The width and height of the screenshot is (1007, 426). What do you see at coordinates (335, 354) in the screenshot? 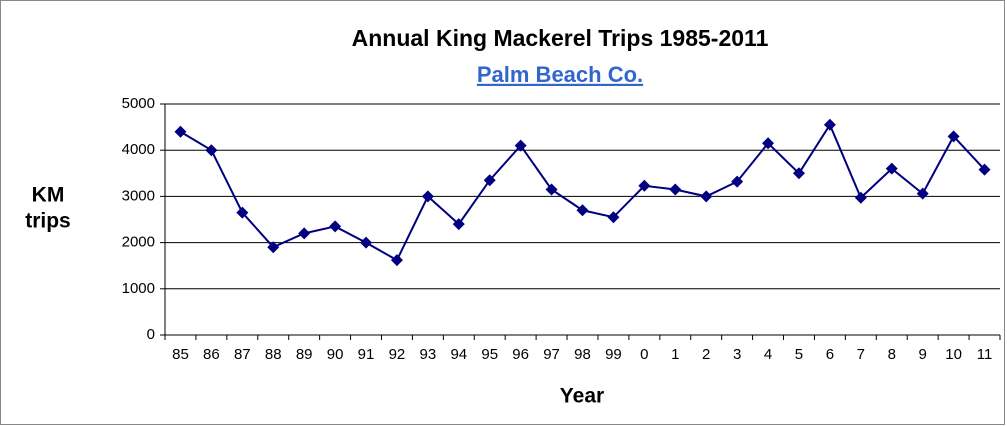
I see `x-tick-label: 90` at bounding box center [335, 354].